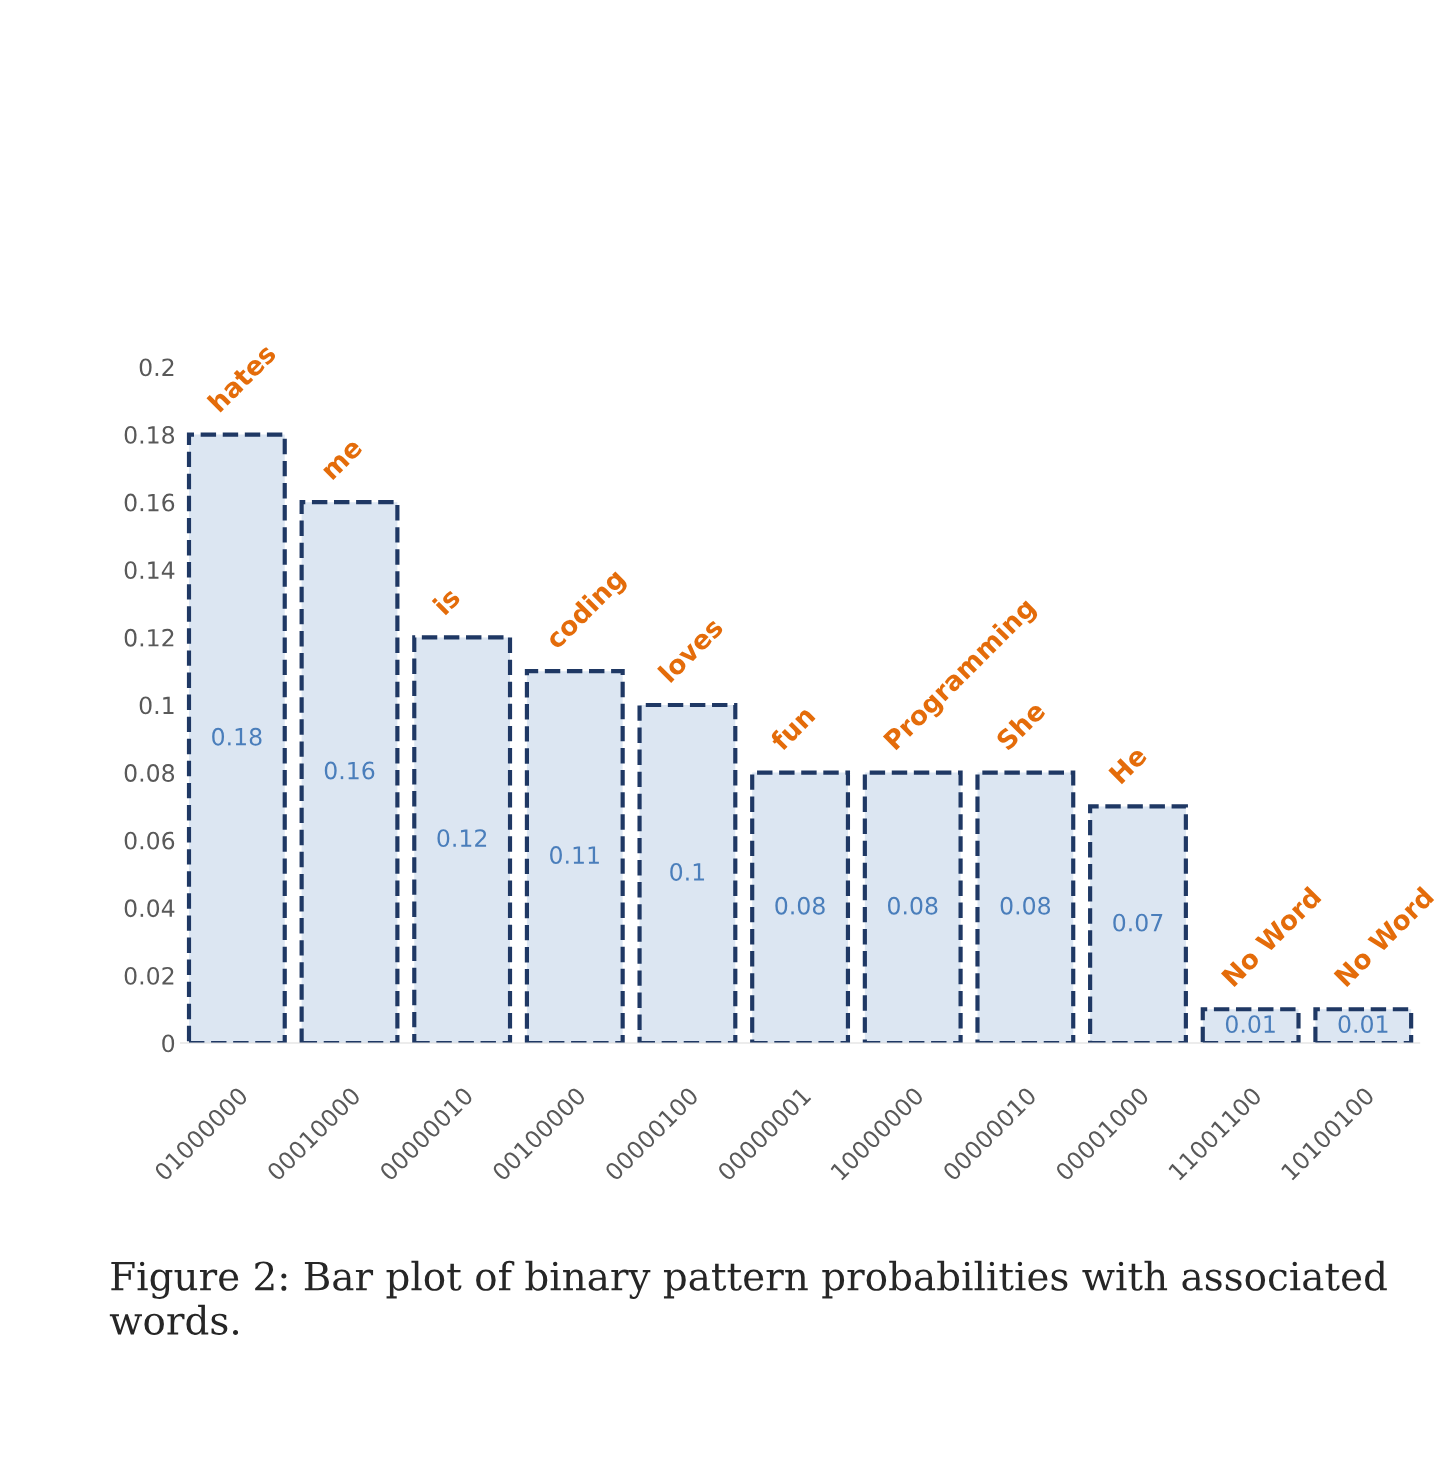  Describe the element at coordinates (149, 435) in the screenshot. I see `y-tick-label: 0.18` at that location.